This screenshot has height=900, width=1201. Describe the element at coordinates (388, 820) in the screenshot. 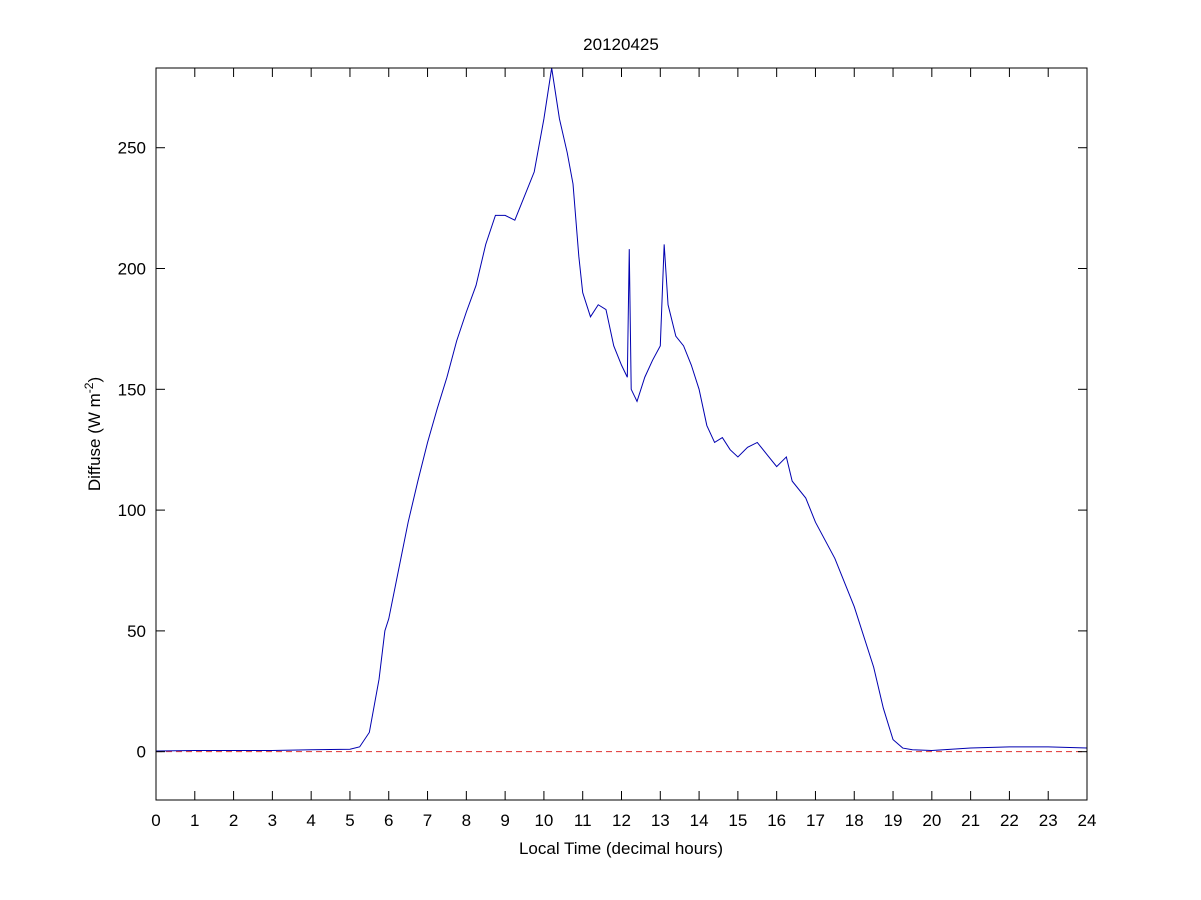

I see `x-tick-label: 6` at that location.